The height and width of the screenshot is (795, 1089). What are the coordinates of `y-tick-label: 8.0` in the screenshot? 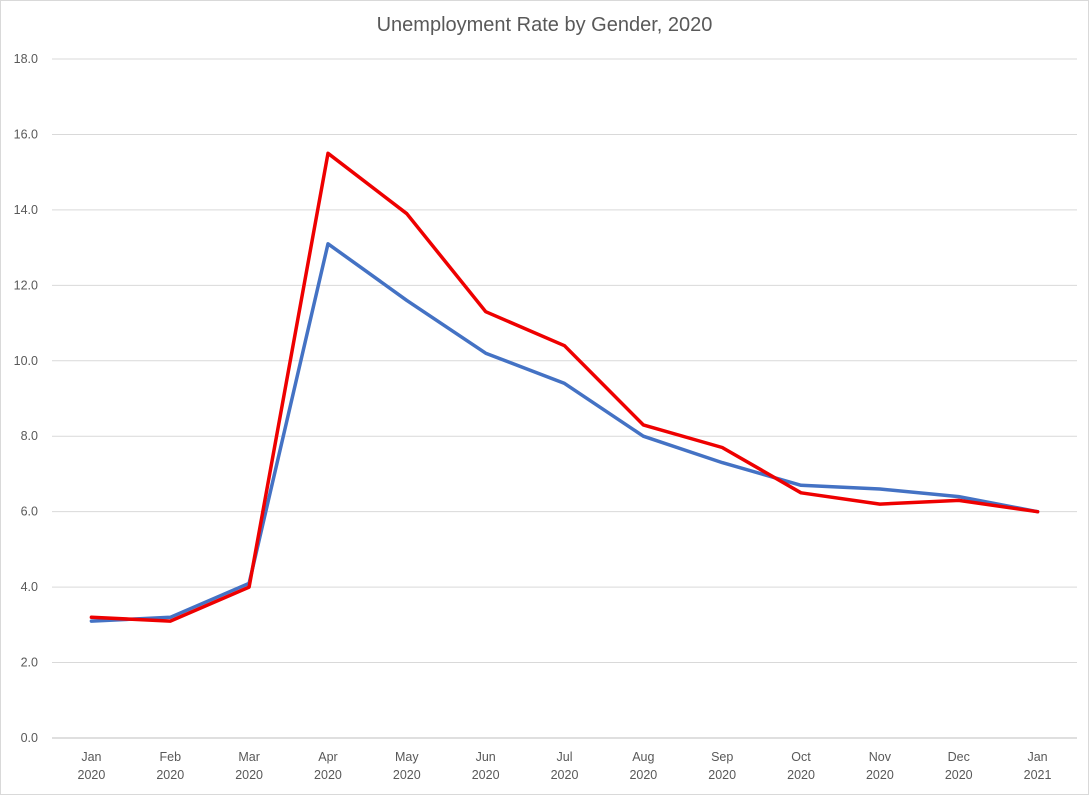 It's located at (29, 436).